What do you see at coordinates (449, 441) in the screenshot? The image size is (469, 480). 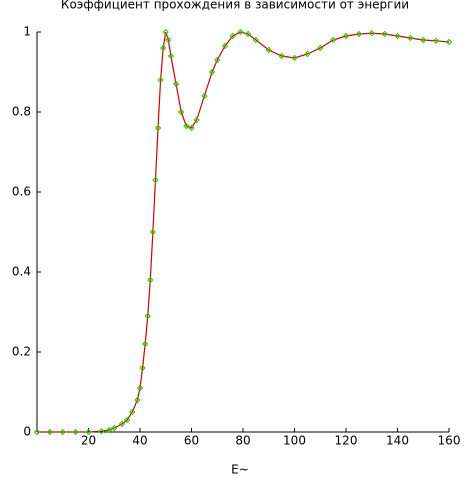 I see `x-tick-label: 160` at bounding box center [449, 441].